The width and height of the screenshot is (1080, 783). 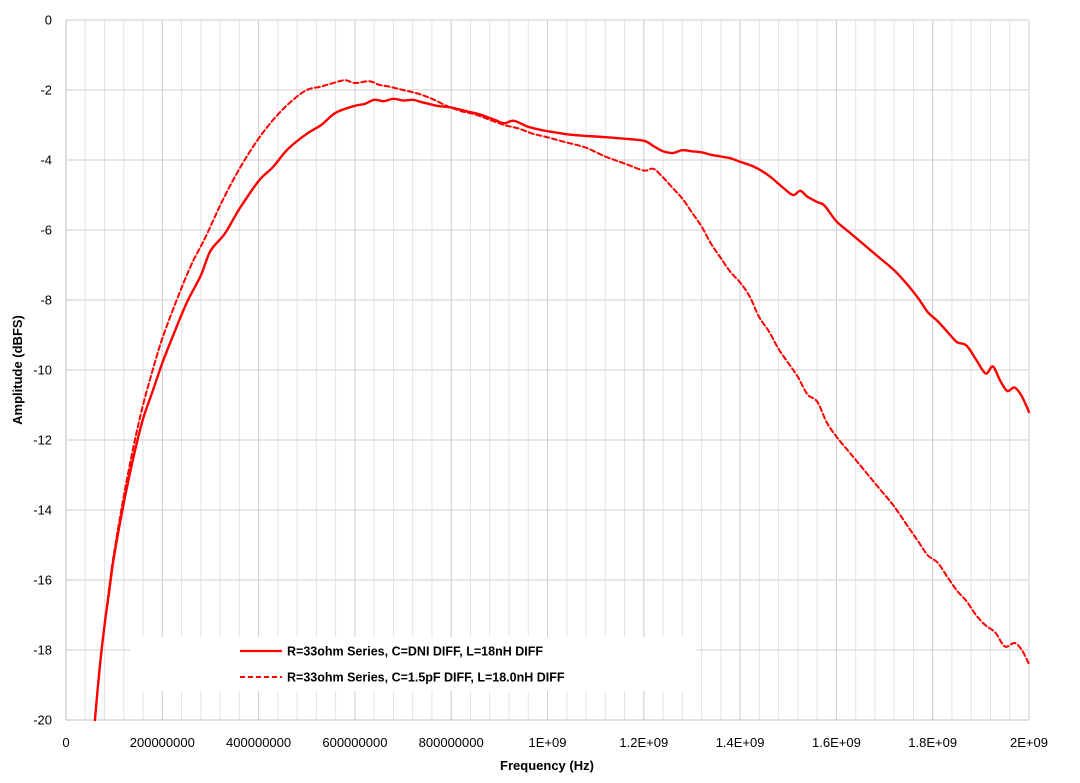 What do you see at coordinates (162, 742) in the screenshot?
I see `x-tick-label: 200000000` at bounding box center [162, 742].